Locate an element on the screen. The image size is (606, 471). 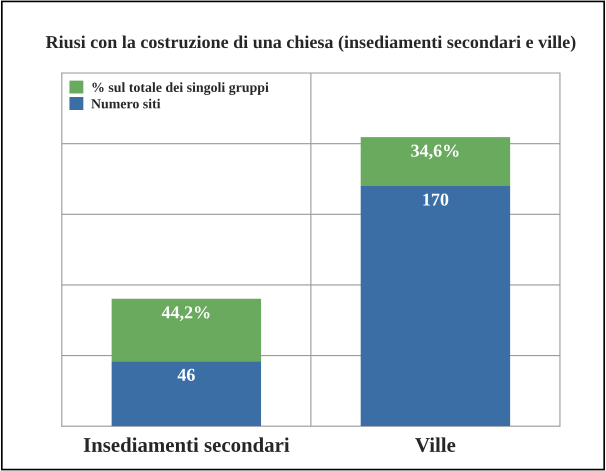
legend-label: % sul totale dei singoli gruppi is located at coordinates (180, 88).